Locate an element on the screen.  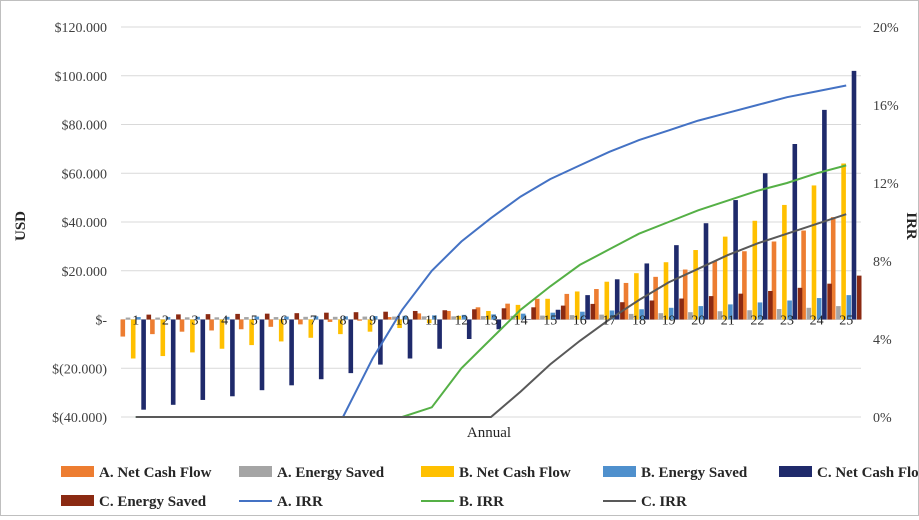
category-label: 9 is located at coordinates (372, 321).